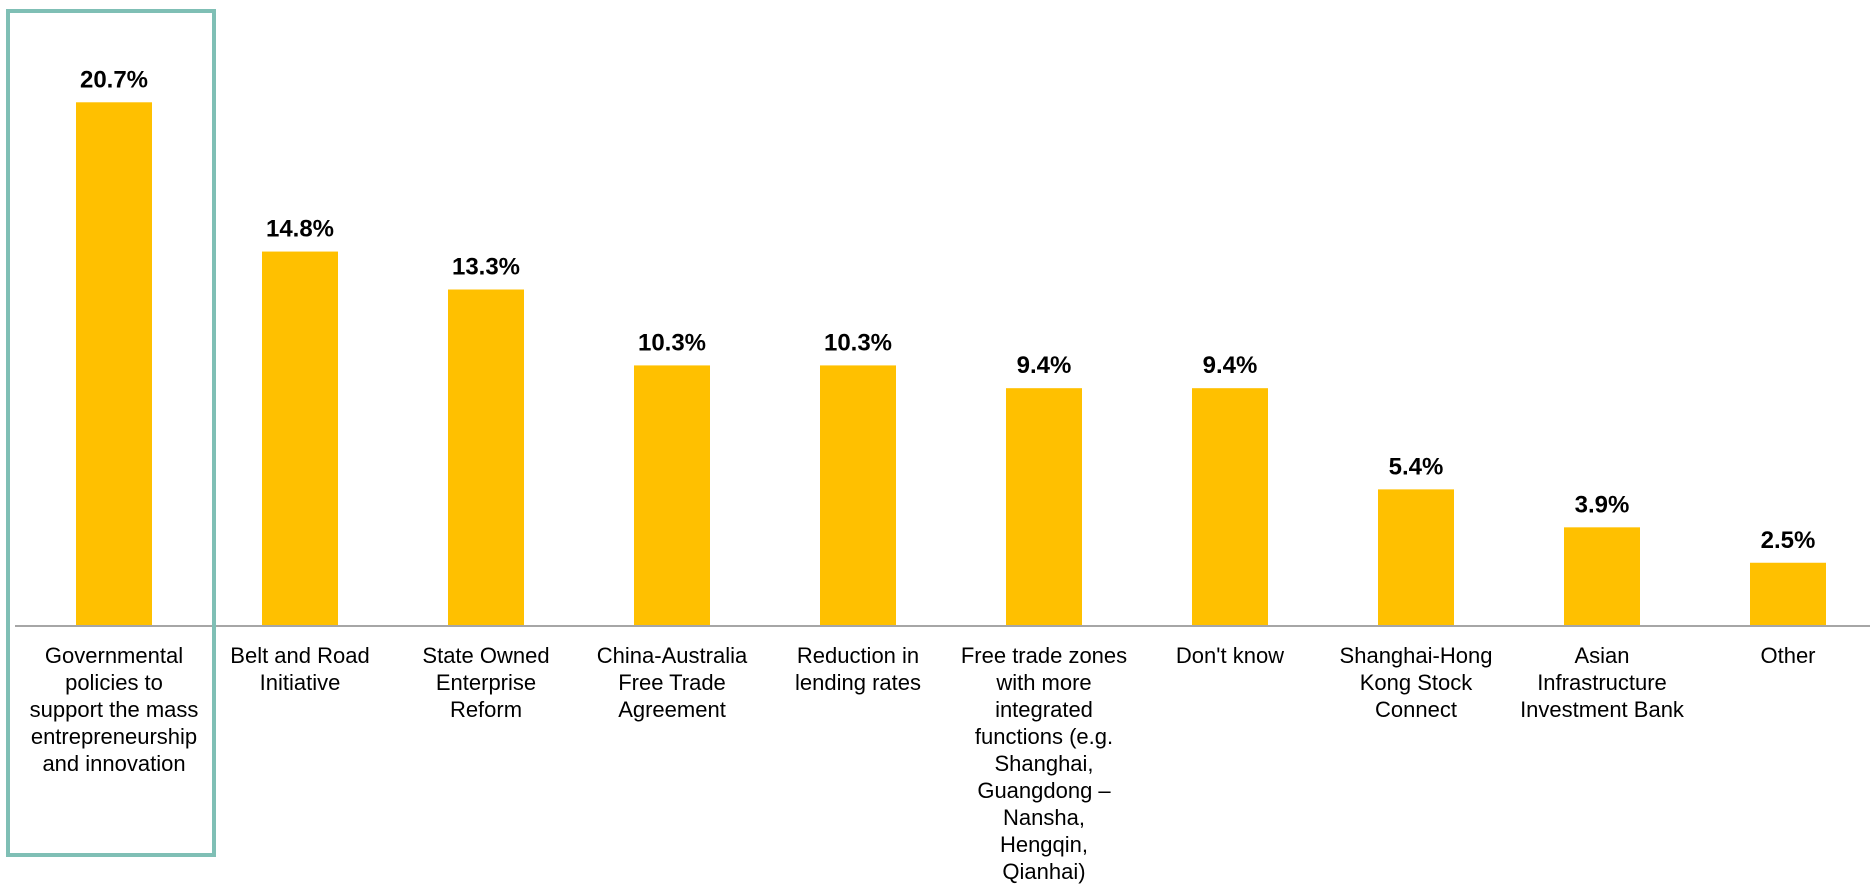  I want to click on bar-value-label: 2.5%, so click(1788, 540).